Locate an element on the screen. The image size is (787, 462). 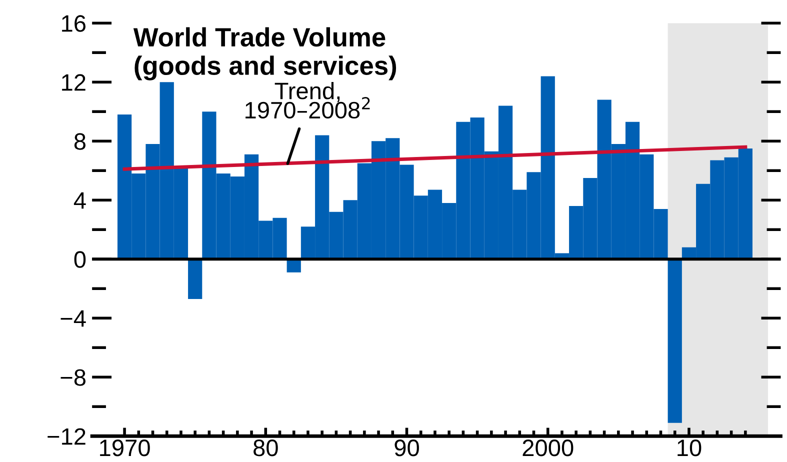
y-tick-label: 12 is located at coordinates (74, 82).